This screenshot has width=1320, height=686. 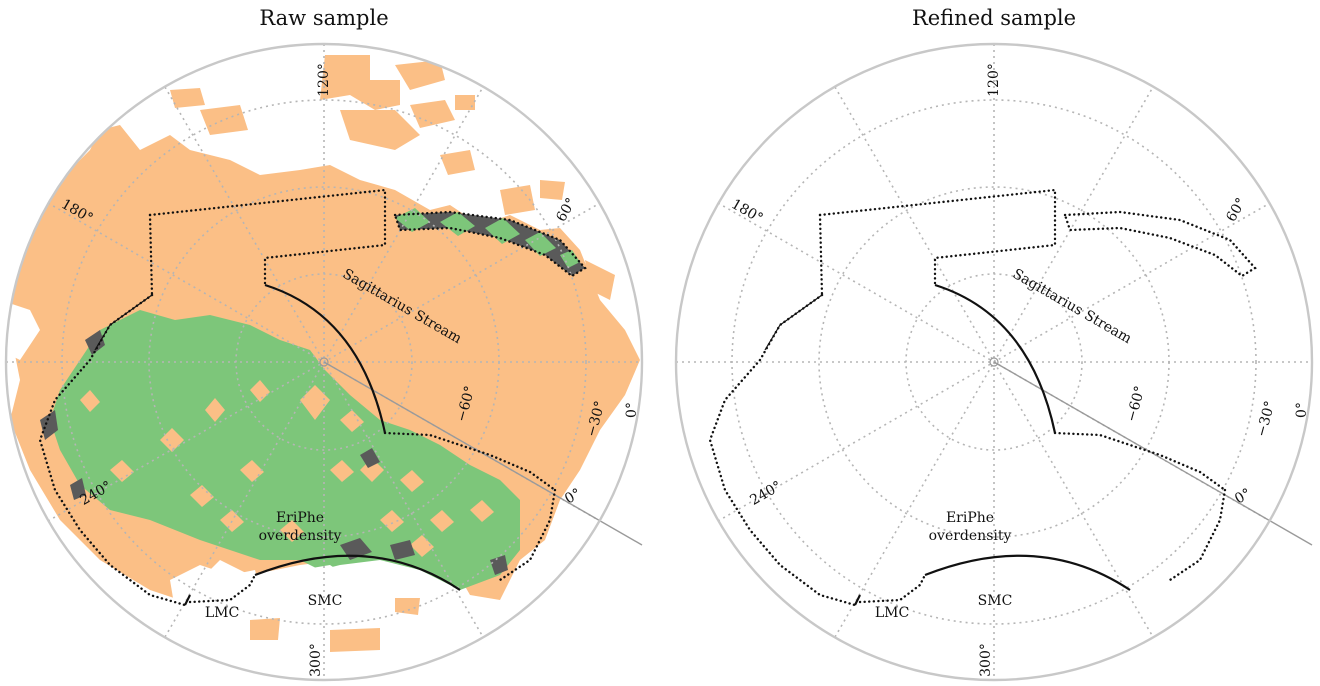 What do you see at coordinates (797, 405) in the screenshot?
I see `footprint-holes` at bounding box center [797, 405].